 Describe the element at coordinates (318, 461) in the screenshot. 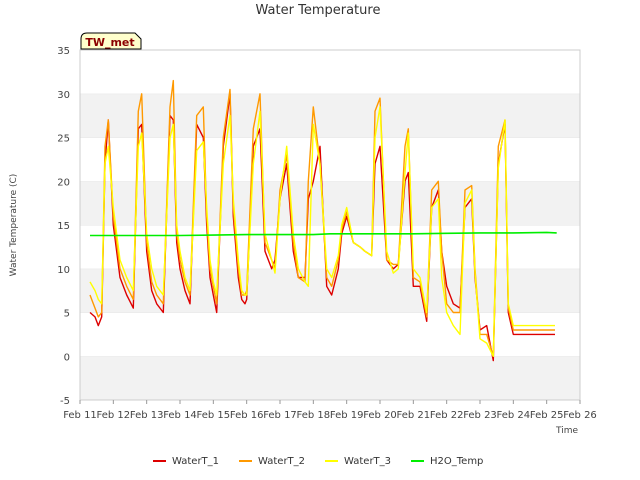

I see `legend: WaterT_1 WaterT_2 WaterT_3 H2O_Temp` at that location.